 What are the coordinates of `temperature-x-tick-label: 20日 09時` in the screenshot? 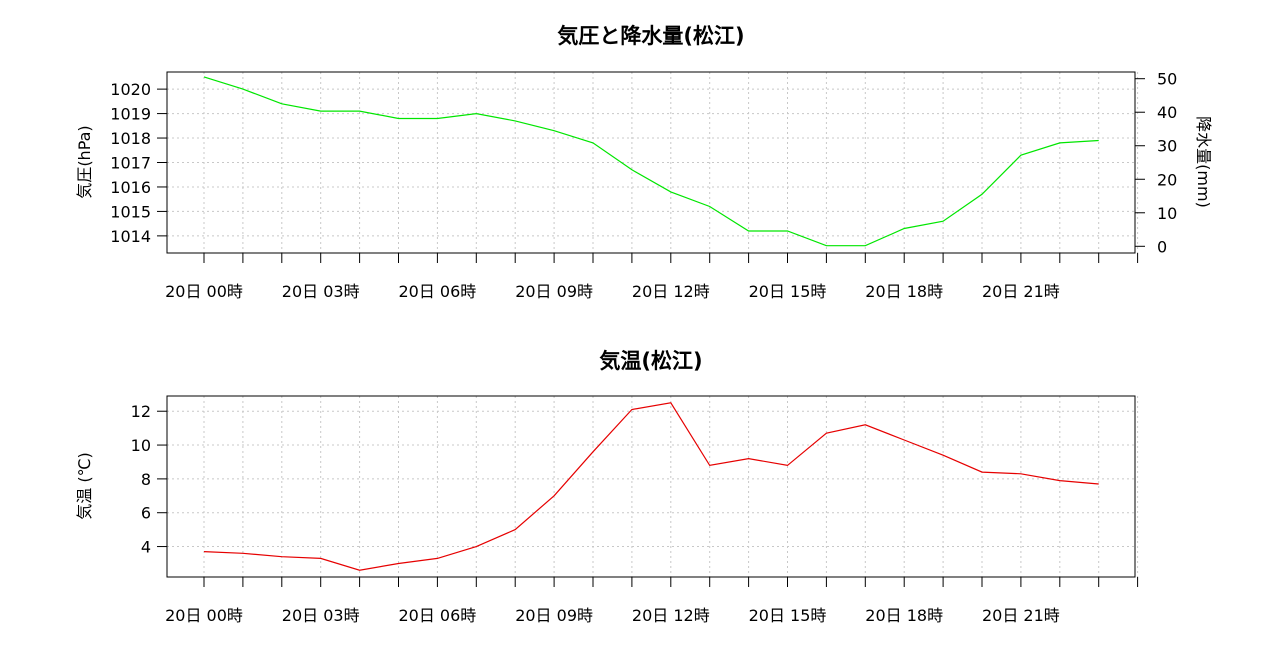 It's located at (554, 615).